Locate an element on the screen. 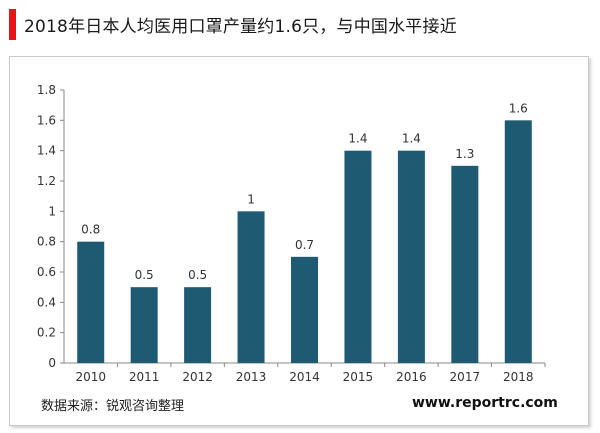 The width and height of the screenshot is (600, 433). y-tick-label: 0.4 is located at coordinates (46, 302).